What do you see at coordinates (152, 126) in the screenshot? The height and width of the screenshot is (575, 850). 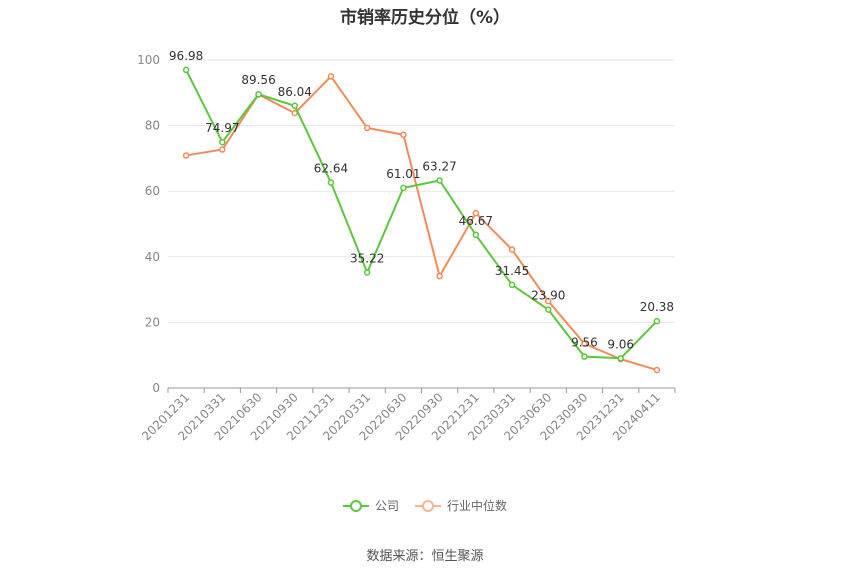 I see `y-tick-label: 80` at bounding box center [152, 126].